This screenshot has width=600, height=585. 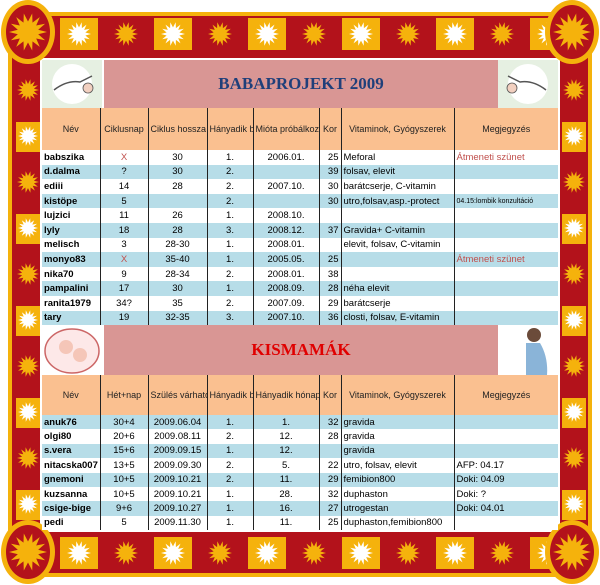 What do you see at coordinates (177, 494) in the screenshot?
I see `table-cell: 2009.10.21` at bounding box center [177, 494].